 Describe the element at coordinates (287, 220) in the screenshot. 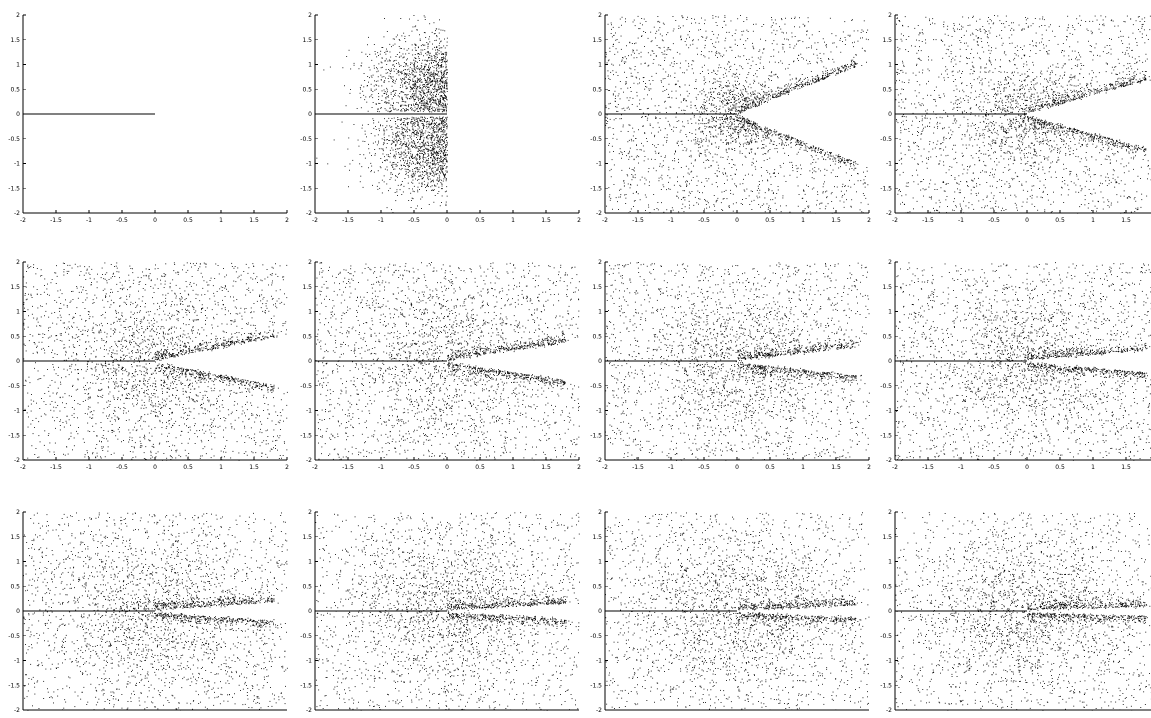

I see `x-tick-label: 2` at that location.